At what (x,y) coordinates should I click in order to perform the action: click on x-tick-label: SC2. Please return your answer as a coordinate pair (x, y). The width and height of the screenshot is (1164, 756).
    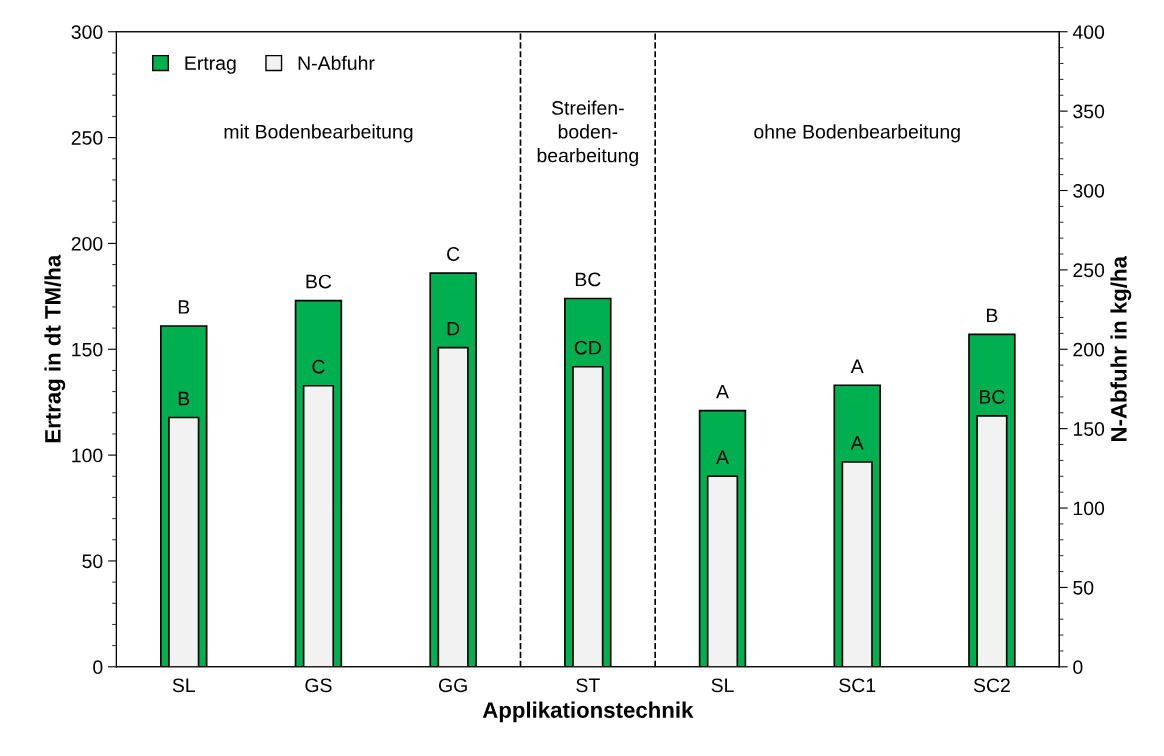
    Looking at the image, I should click on (991, 685).